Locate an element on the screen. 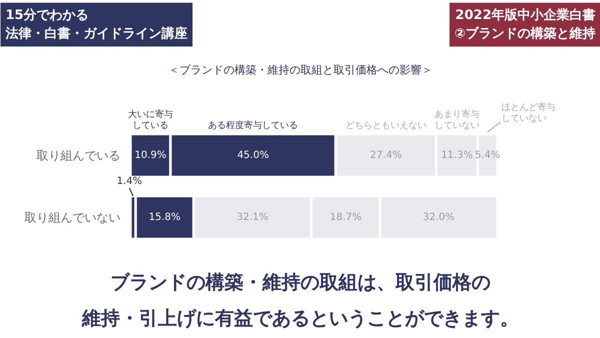 The image size is (600, 338). data-label: 11.3% is located at coordinates (457, 155).